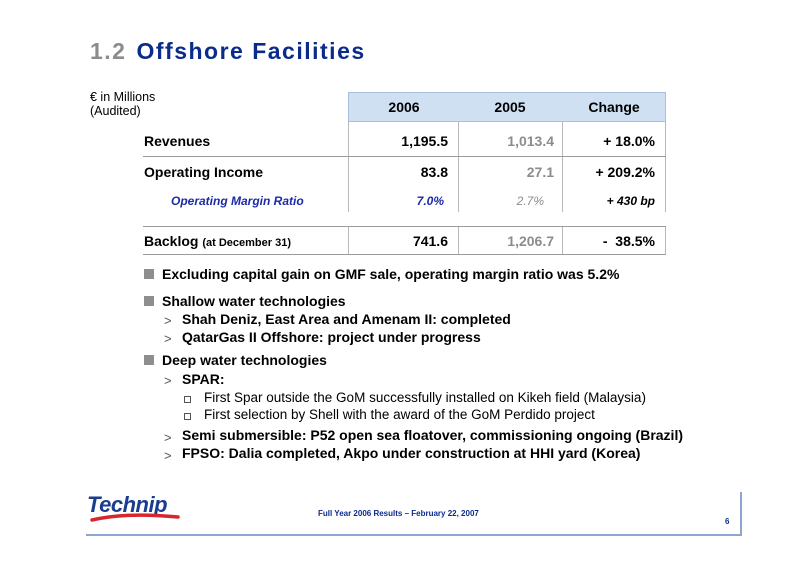  What do you see at coordinates (171, 241) in the screenshot?
I see `backlog-label: Backlog` at bounding box center [171, 241].